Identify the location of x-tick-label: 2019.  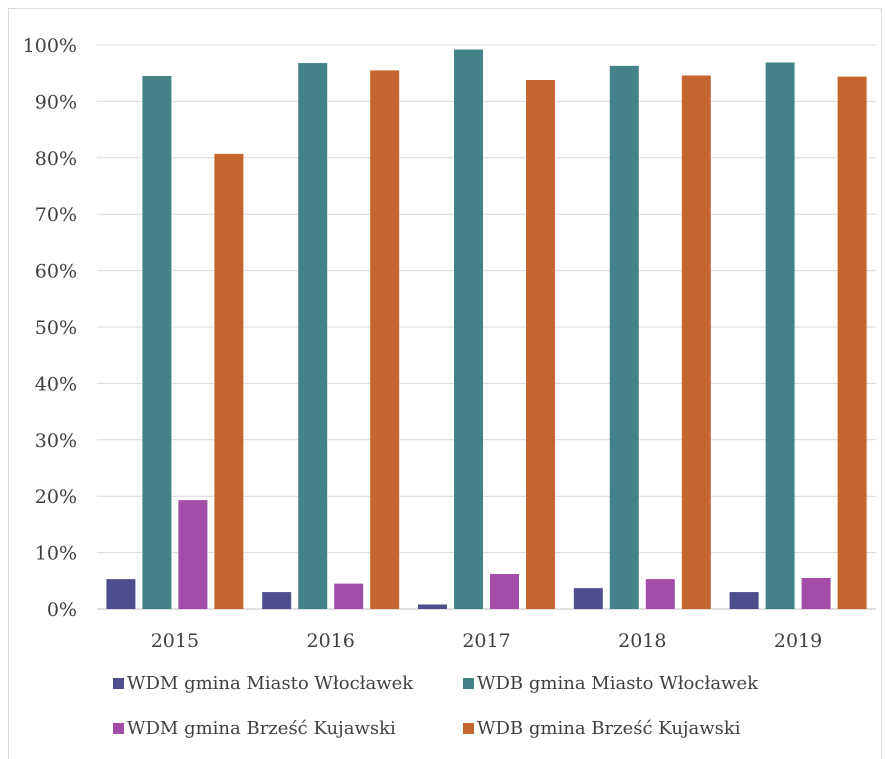
(798, 641).